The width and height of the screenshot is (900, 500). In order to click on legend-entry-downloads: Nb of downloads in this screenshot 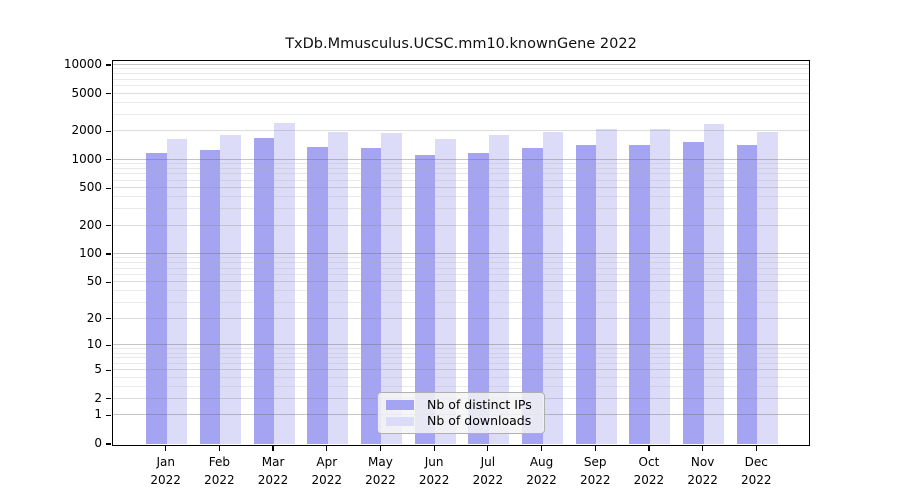, I will do `click(465, 420)`.